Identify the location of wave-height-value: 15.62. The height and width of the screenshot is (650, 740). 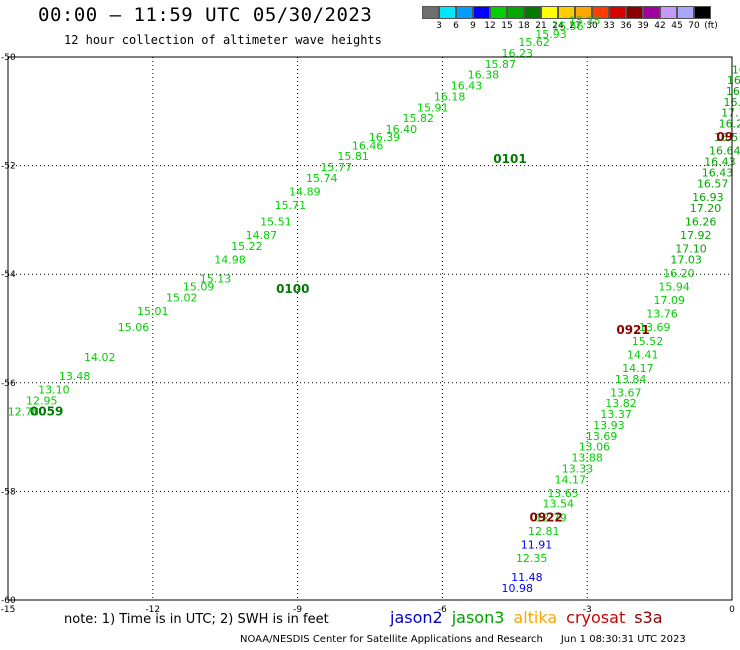
(534, 42).